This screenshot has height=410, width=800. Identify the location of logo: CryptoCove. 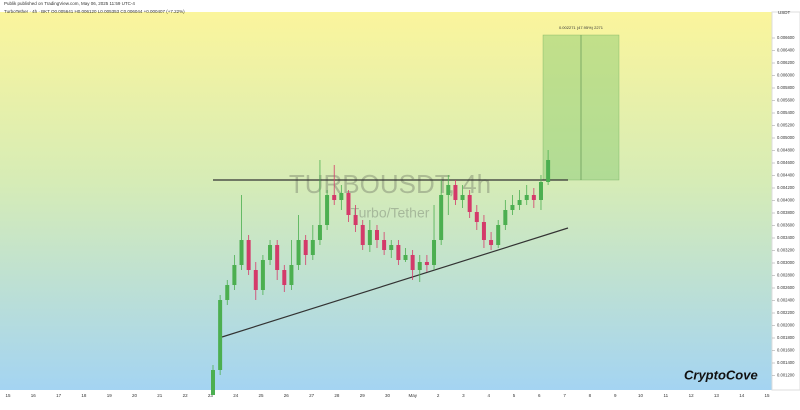
(721, 374).